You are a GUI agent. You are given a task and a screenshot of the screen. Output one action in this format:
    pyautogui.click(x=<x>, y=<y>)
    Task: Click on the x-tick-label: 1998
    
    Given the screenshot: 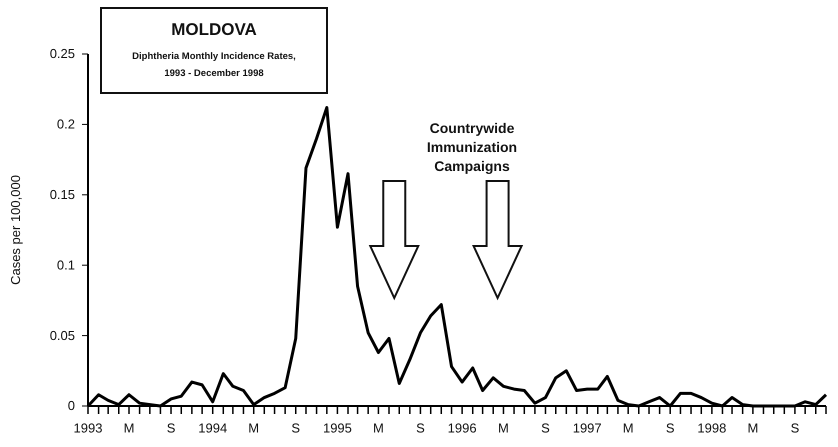 What is the action you would take?
    pyautogui.click(x=711, y=428)
    